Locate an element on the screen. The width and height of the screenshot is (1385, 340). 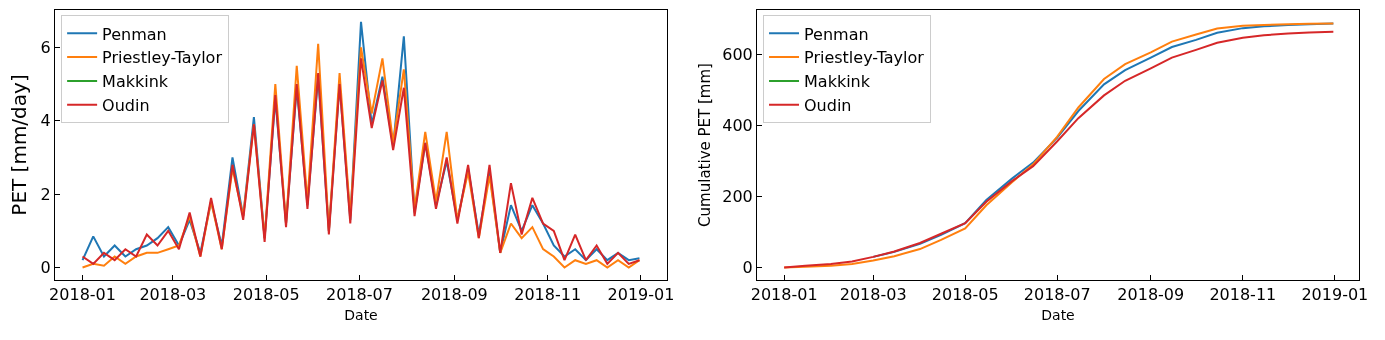
y-axis-title: PET [mm/day] is located at coordinates (19, 145).